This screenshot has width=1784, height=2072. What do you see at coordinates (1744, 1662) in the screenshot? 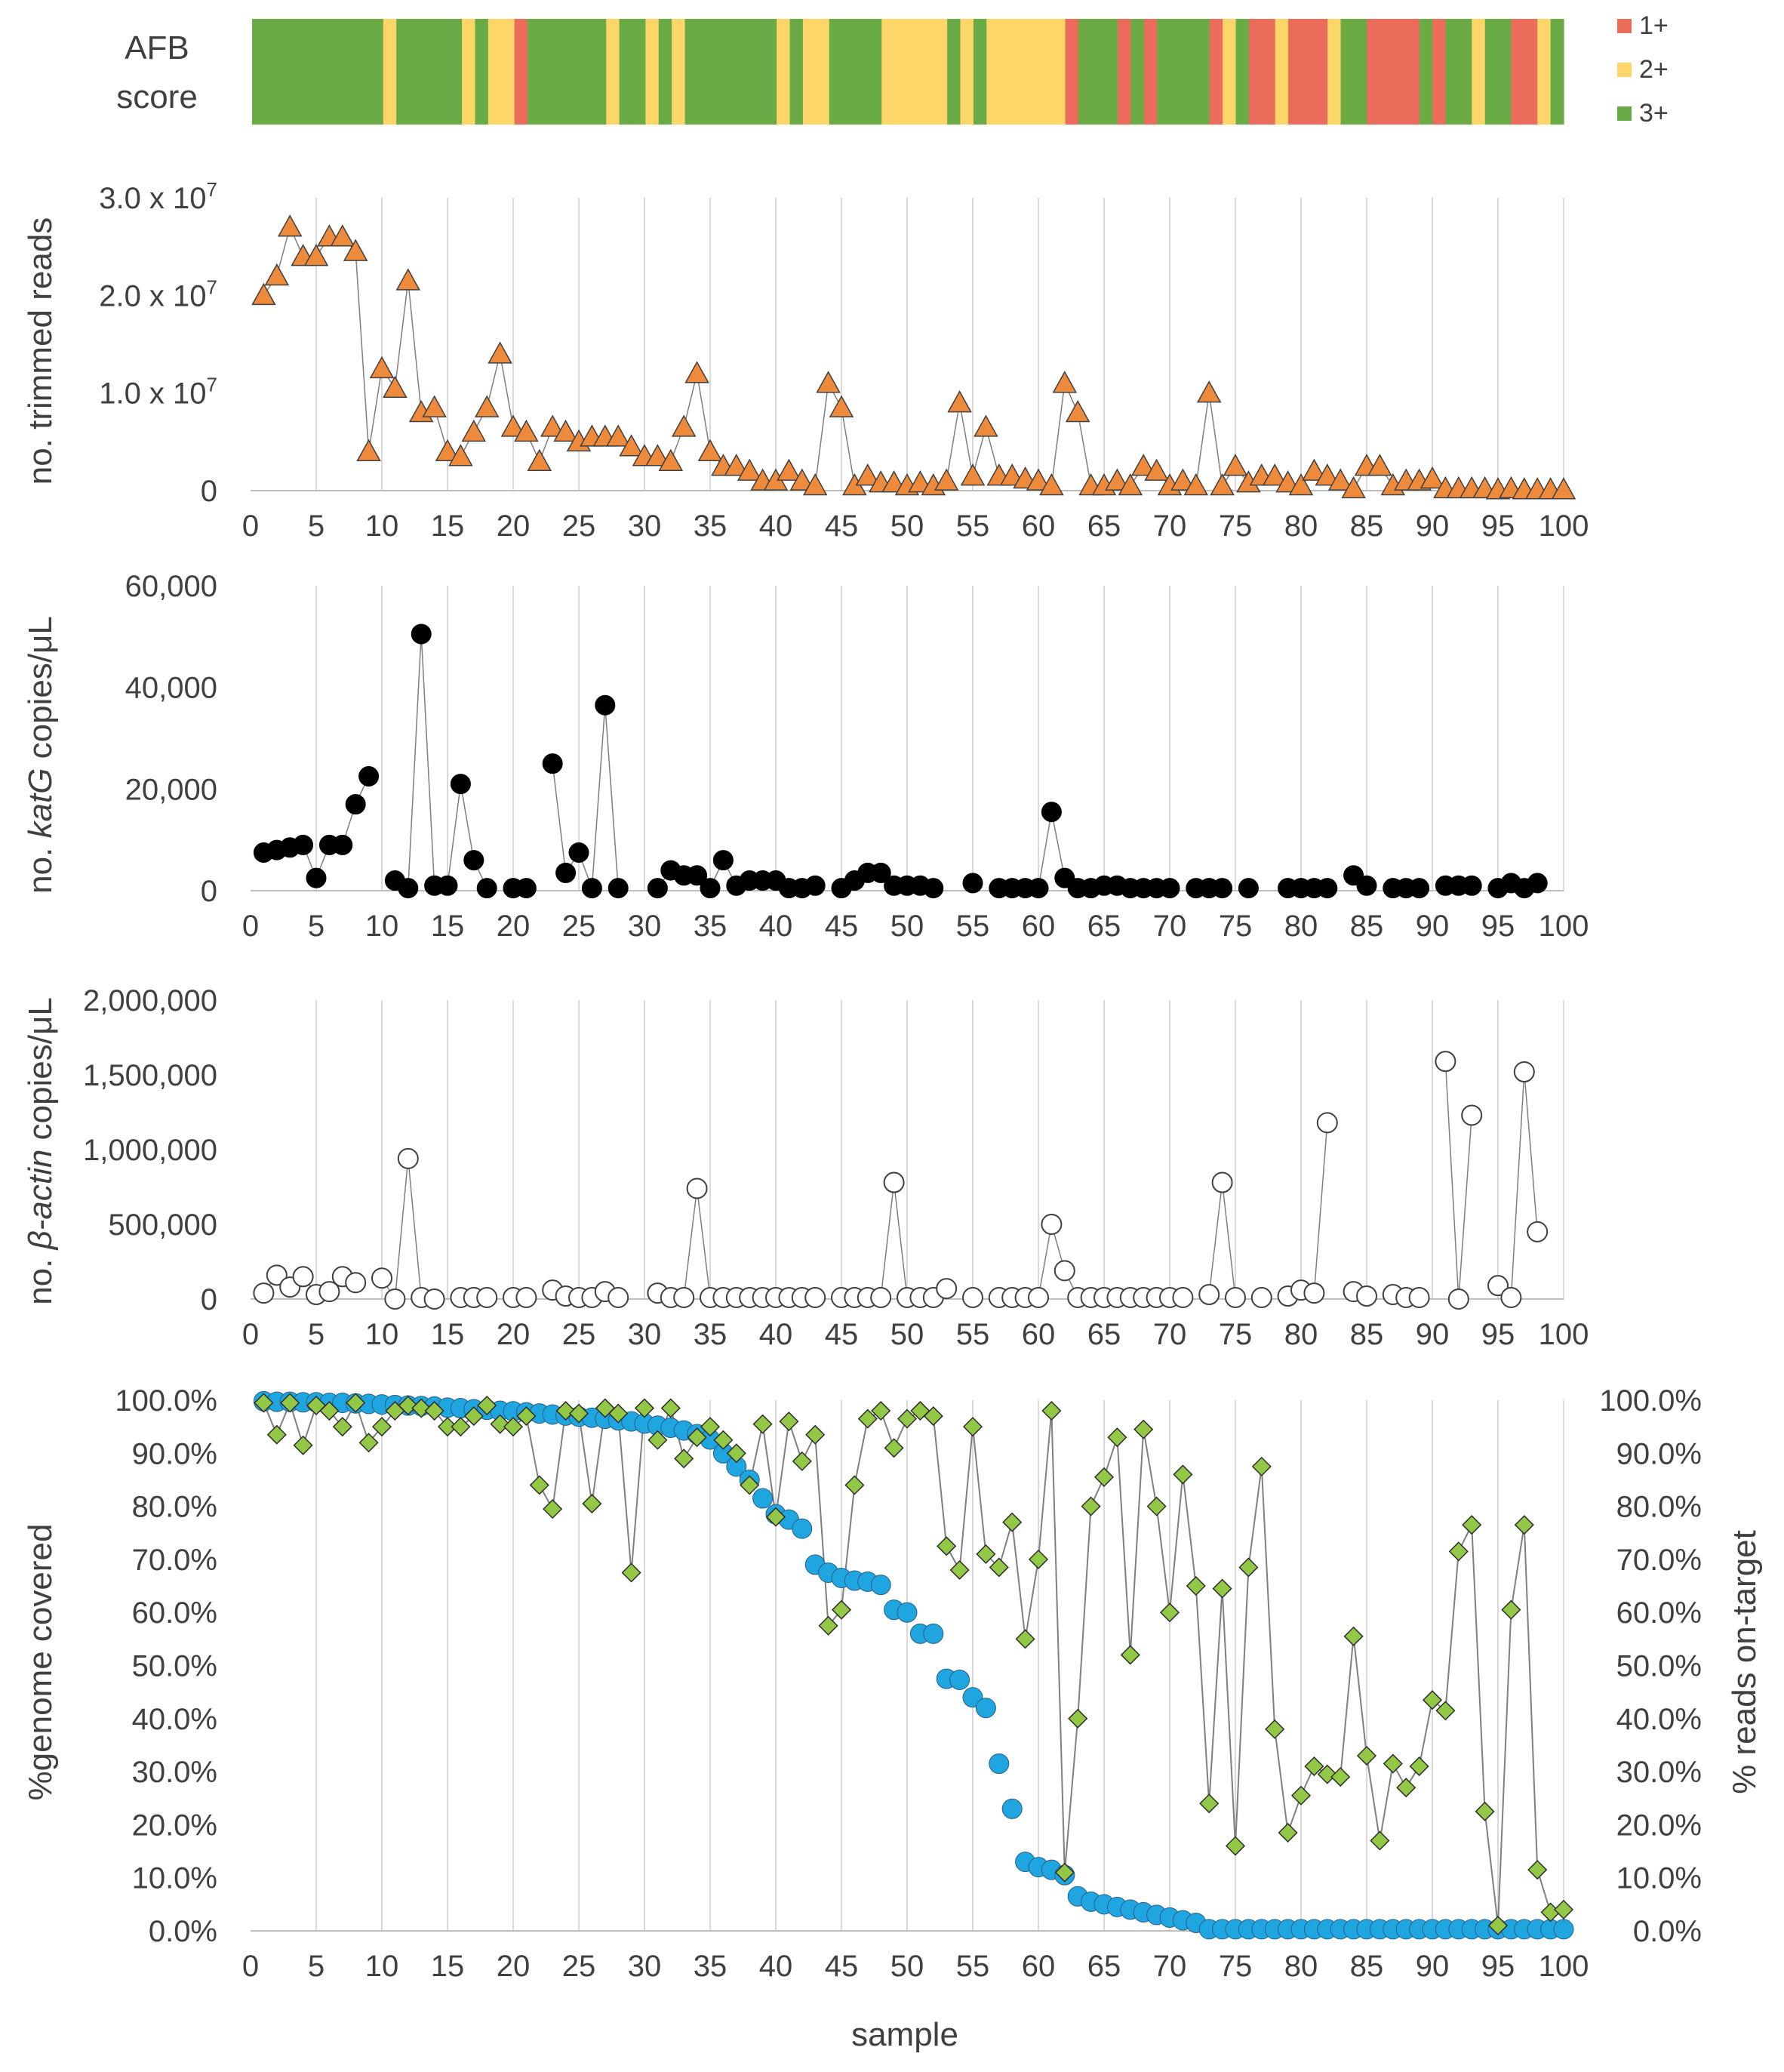
I see `ontarget-ylabel: % reads on-target` at bounding box center [1744, 1662].